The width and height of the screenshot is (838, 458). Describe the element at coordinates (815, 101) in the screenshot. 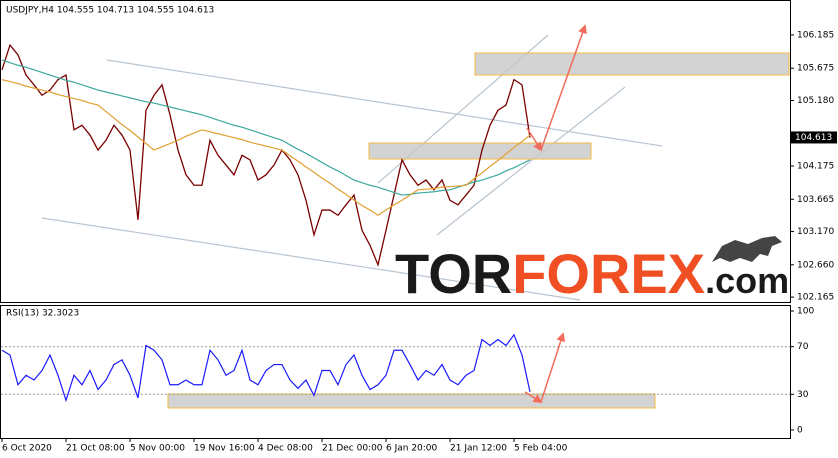

I see `y-tick-label: 105.180` at that location.